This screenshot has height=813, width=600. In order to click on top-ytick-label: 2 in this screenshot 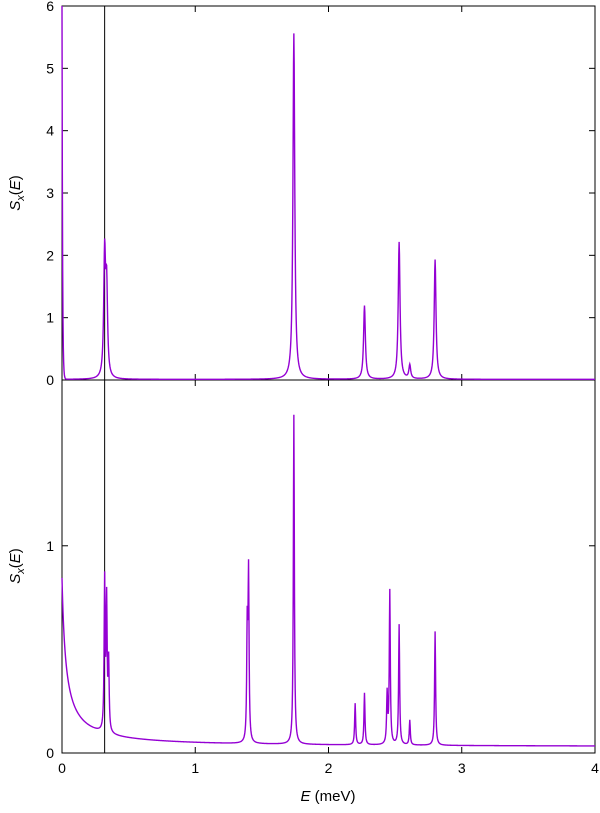, I will do `click(50, 255)`.